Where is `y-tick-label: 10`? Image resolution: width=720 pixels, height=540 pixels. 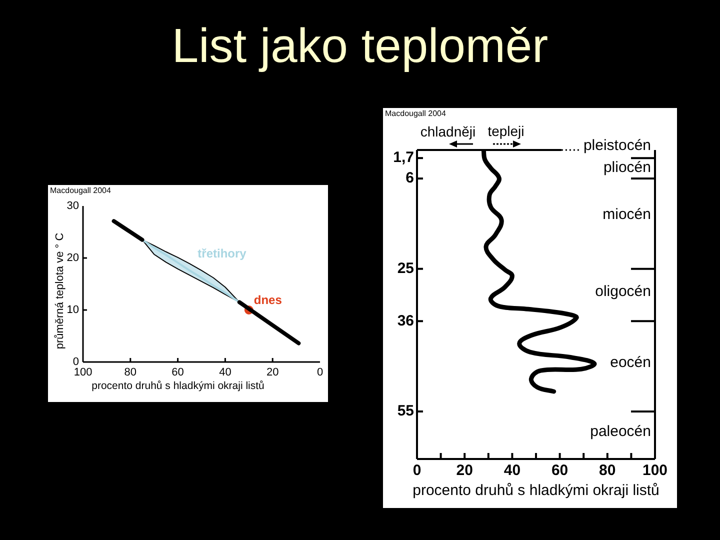
y-tick-label: 10 is located at coordinates (72, 310).